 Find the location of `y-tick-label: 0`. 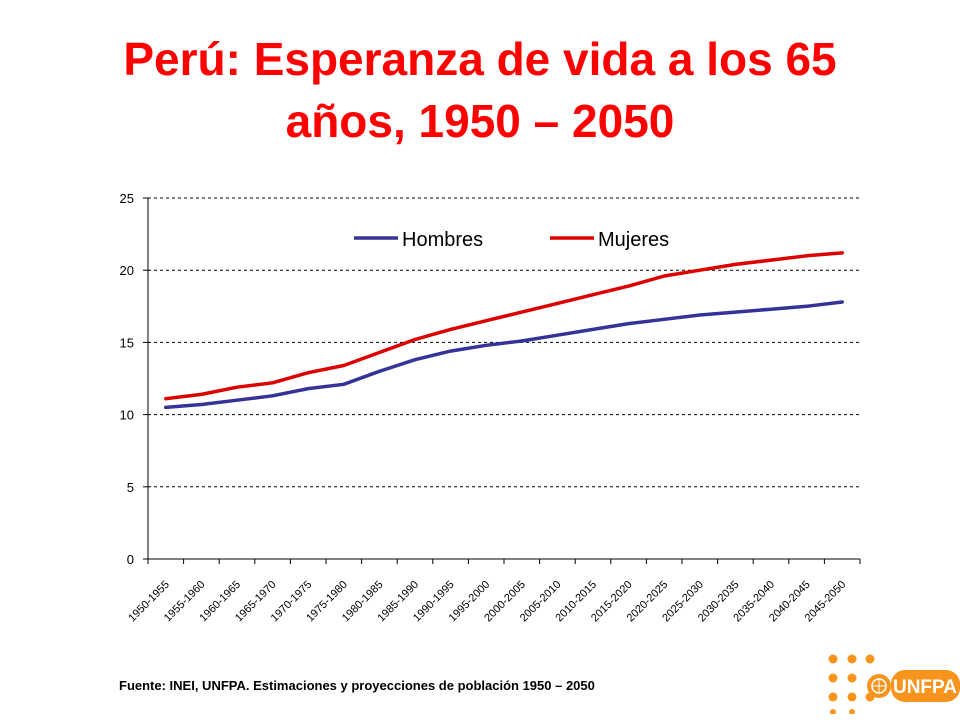

y-tick-label: 0 is located at coordinates (130, 559).